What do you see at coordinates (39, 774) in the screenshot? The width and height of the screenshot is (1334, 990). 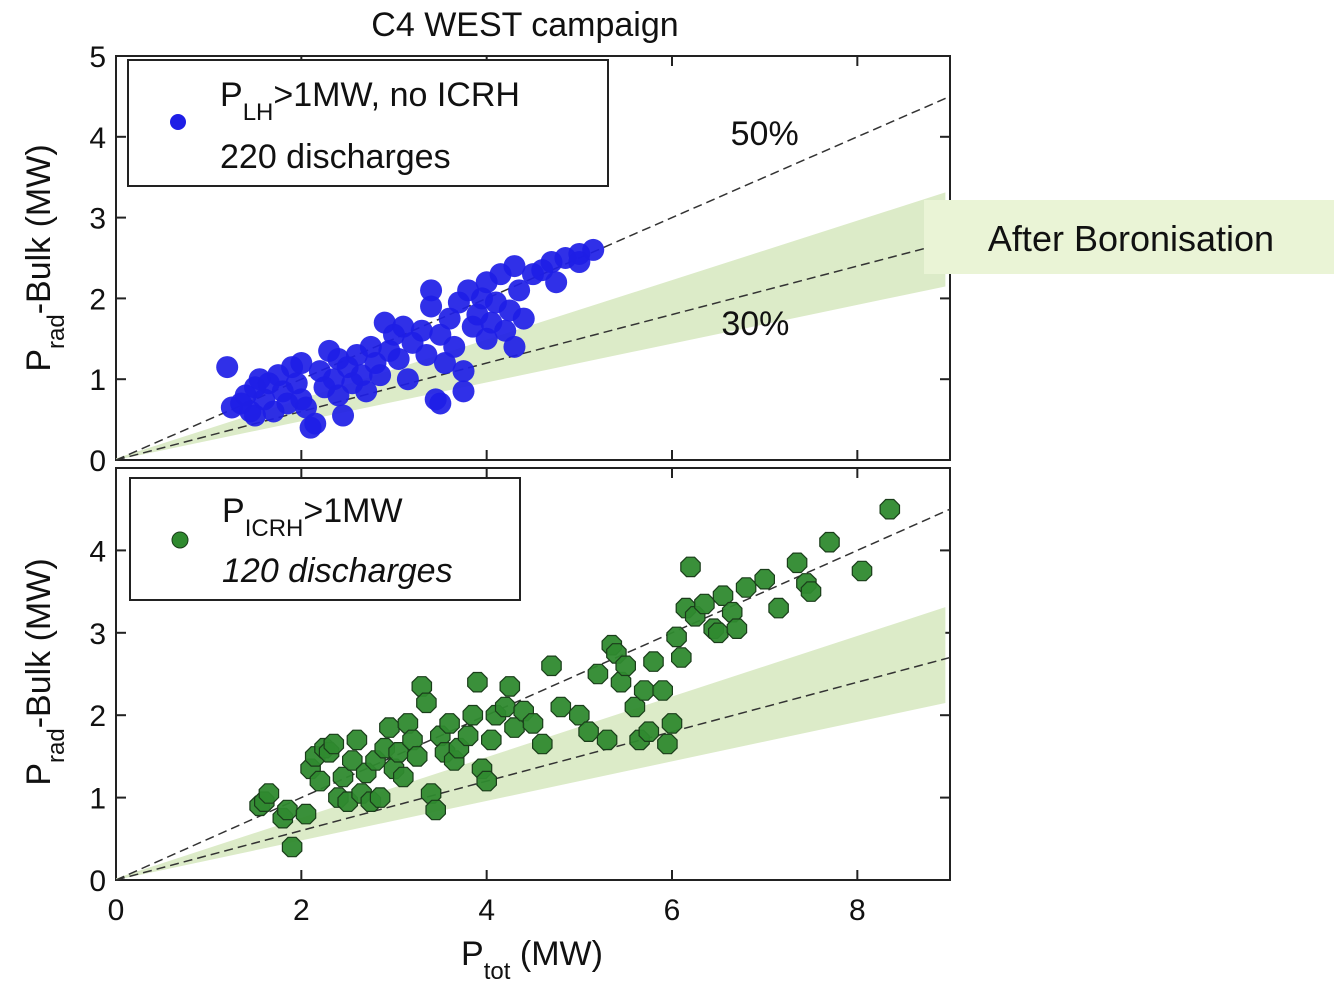 I see `bottom-ylabel-p: P` at bounding box center [39, 774].